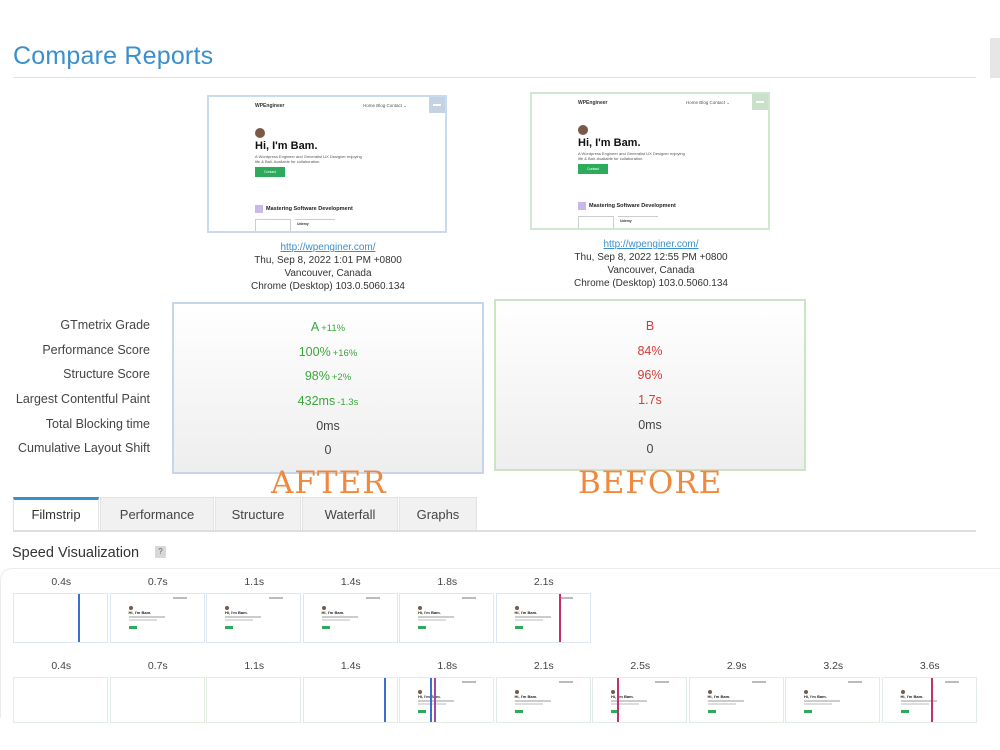 The width and height of the screenshot is (1000, 750). I want to click on frame-time: 2.1s, so click(543, 582).